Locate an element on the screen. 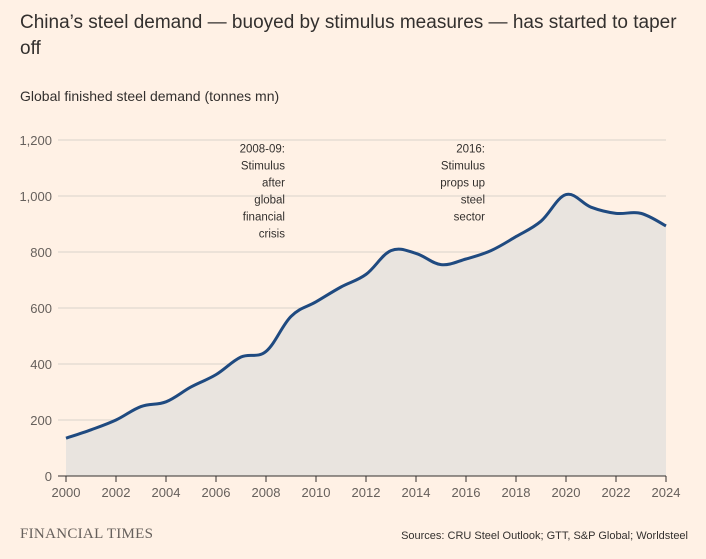  y-tick-label: 1,000 is located at coordinates (35, 196).